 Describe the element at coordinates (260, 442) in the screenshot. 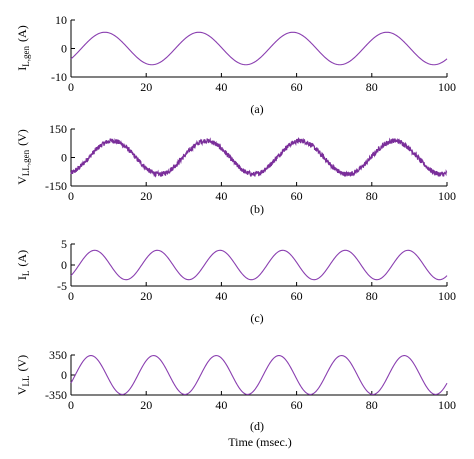

I see `x-axis-label: Time (msec.)` at that location.